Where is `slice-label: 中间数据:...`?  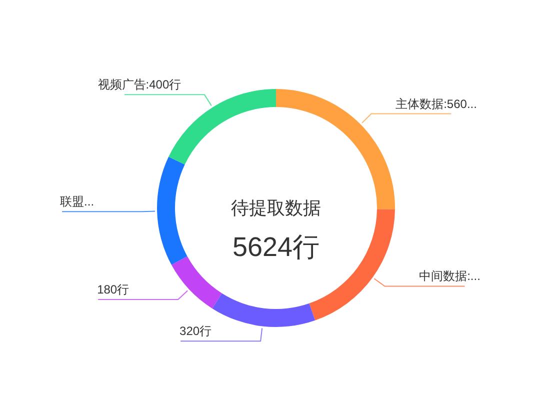 slice-label: 中间数据:... is located at coordinates (449, 276).